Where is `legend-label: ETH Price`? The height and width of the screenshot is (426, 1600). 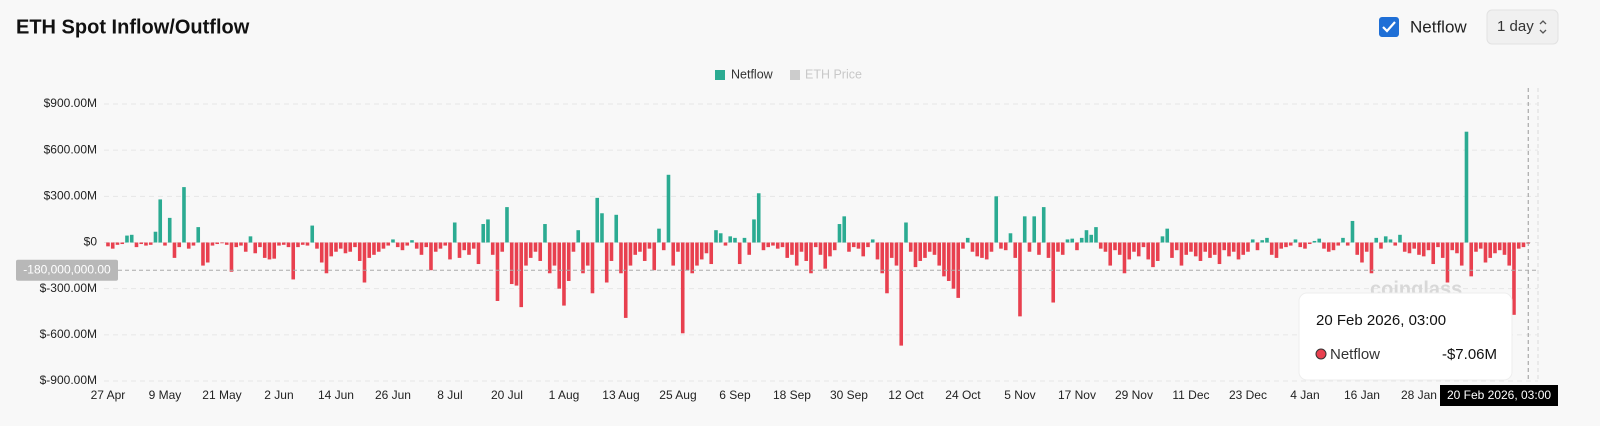 legend-label: ETH Price is located at coordinates (833, 74).